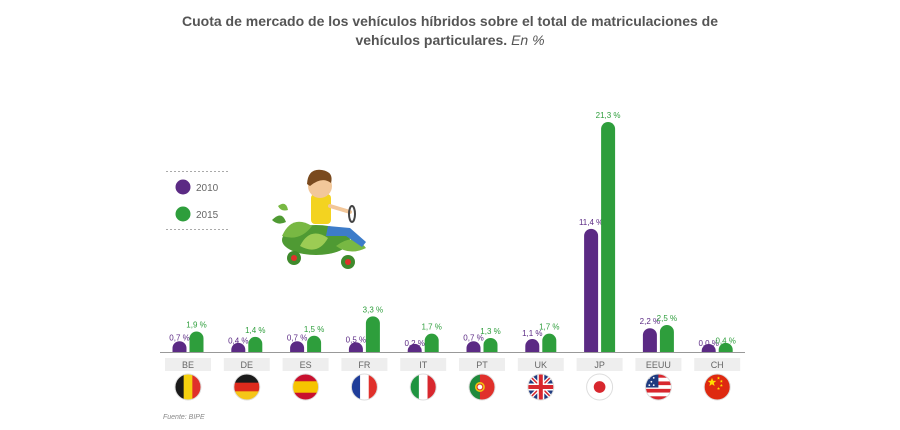 This screenshot has width=900, height=430. What do you see at coordinates (608, 236) in the screenshot?
I see `bar-2015-jp` at bounding box center [608, 236].